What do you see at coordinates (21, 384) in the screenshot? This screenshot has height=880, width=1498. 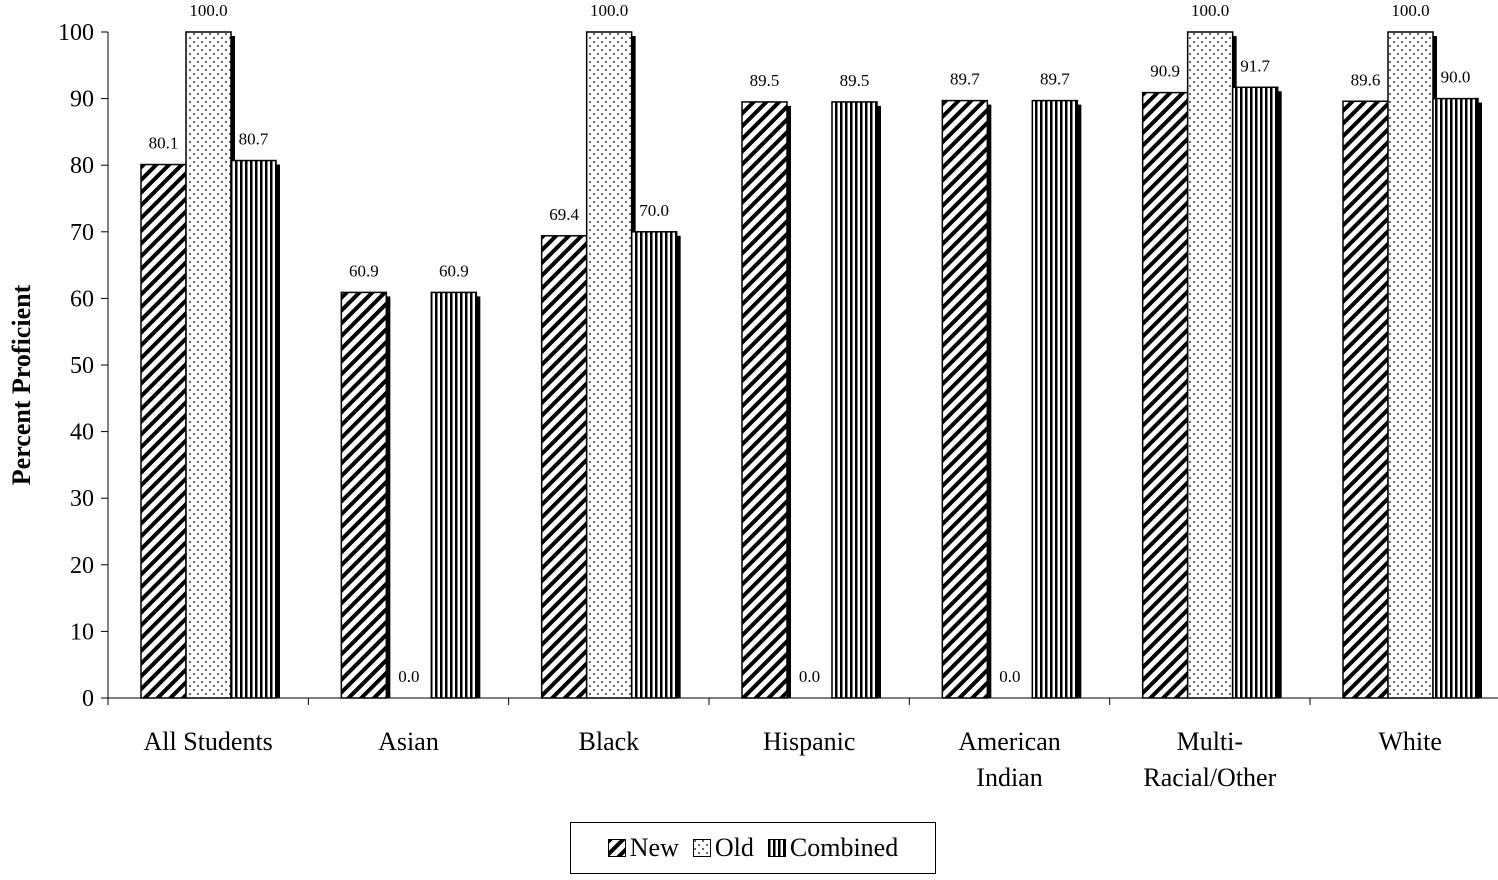 I see `y-axis-title: Percent Proficient` at bounding box center [21, 384].